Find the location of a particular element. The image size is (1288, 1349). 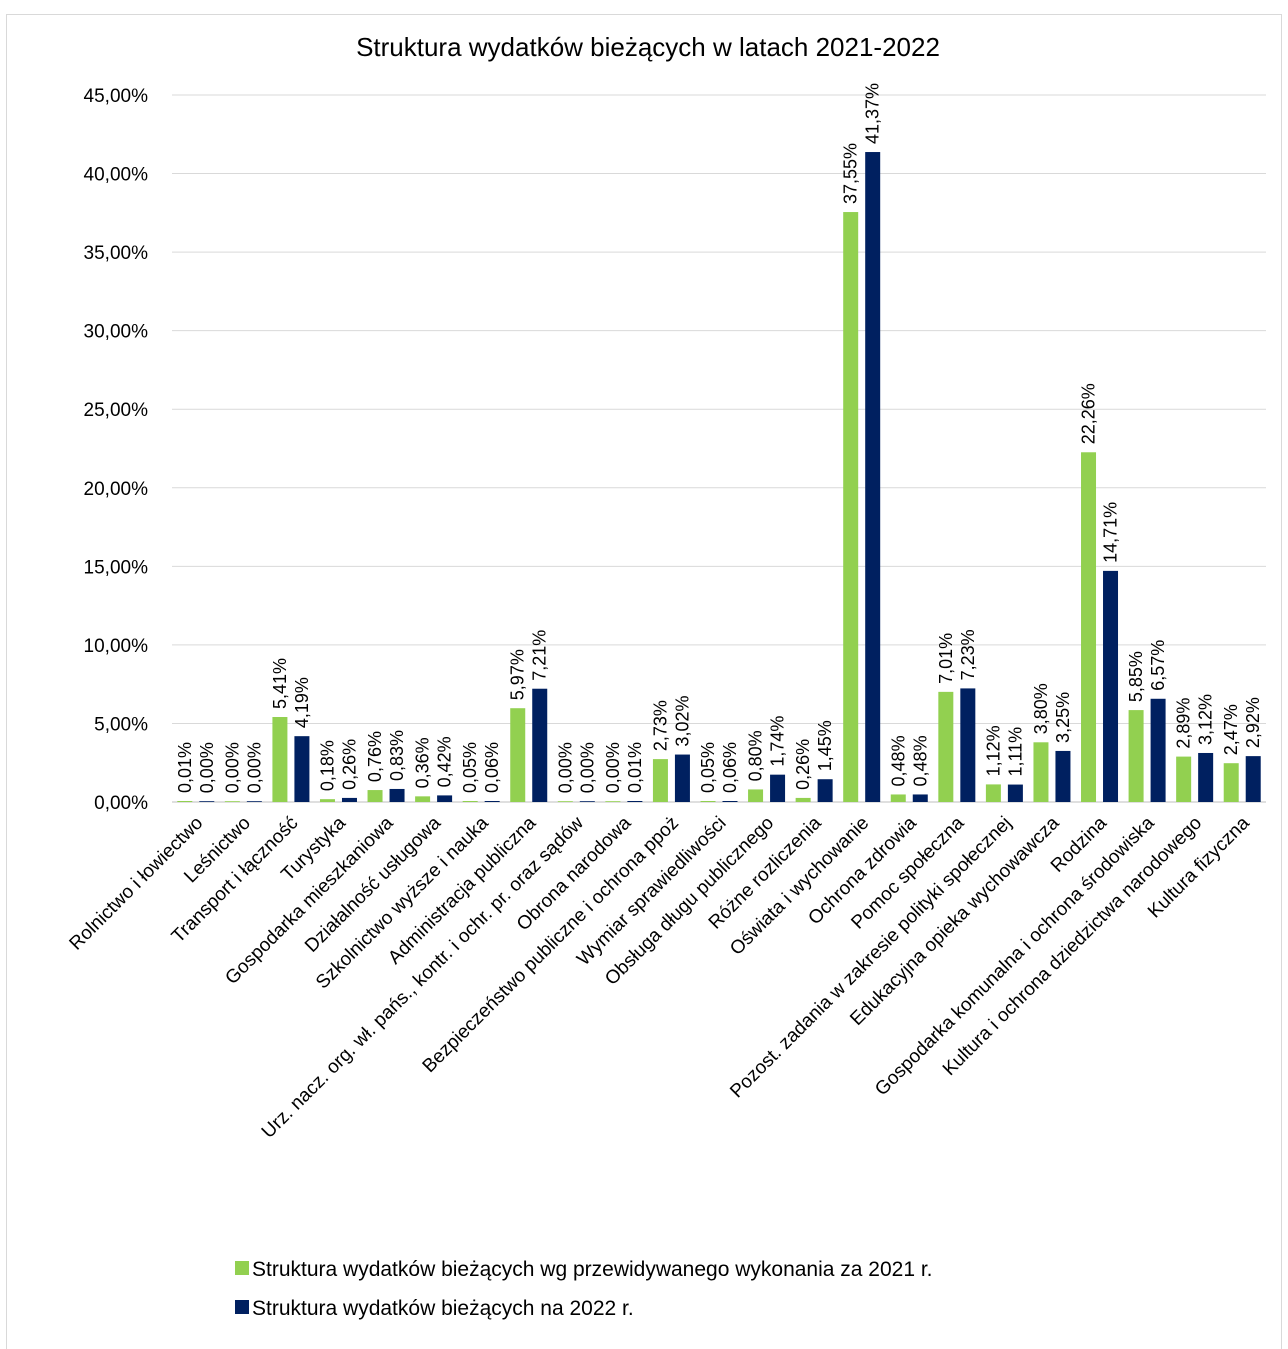

data-label: 2,47% is located at coordinates (1231, 729).